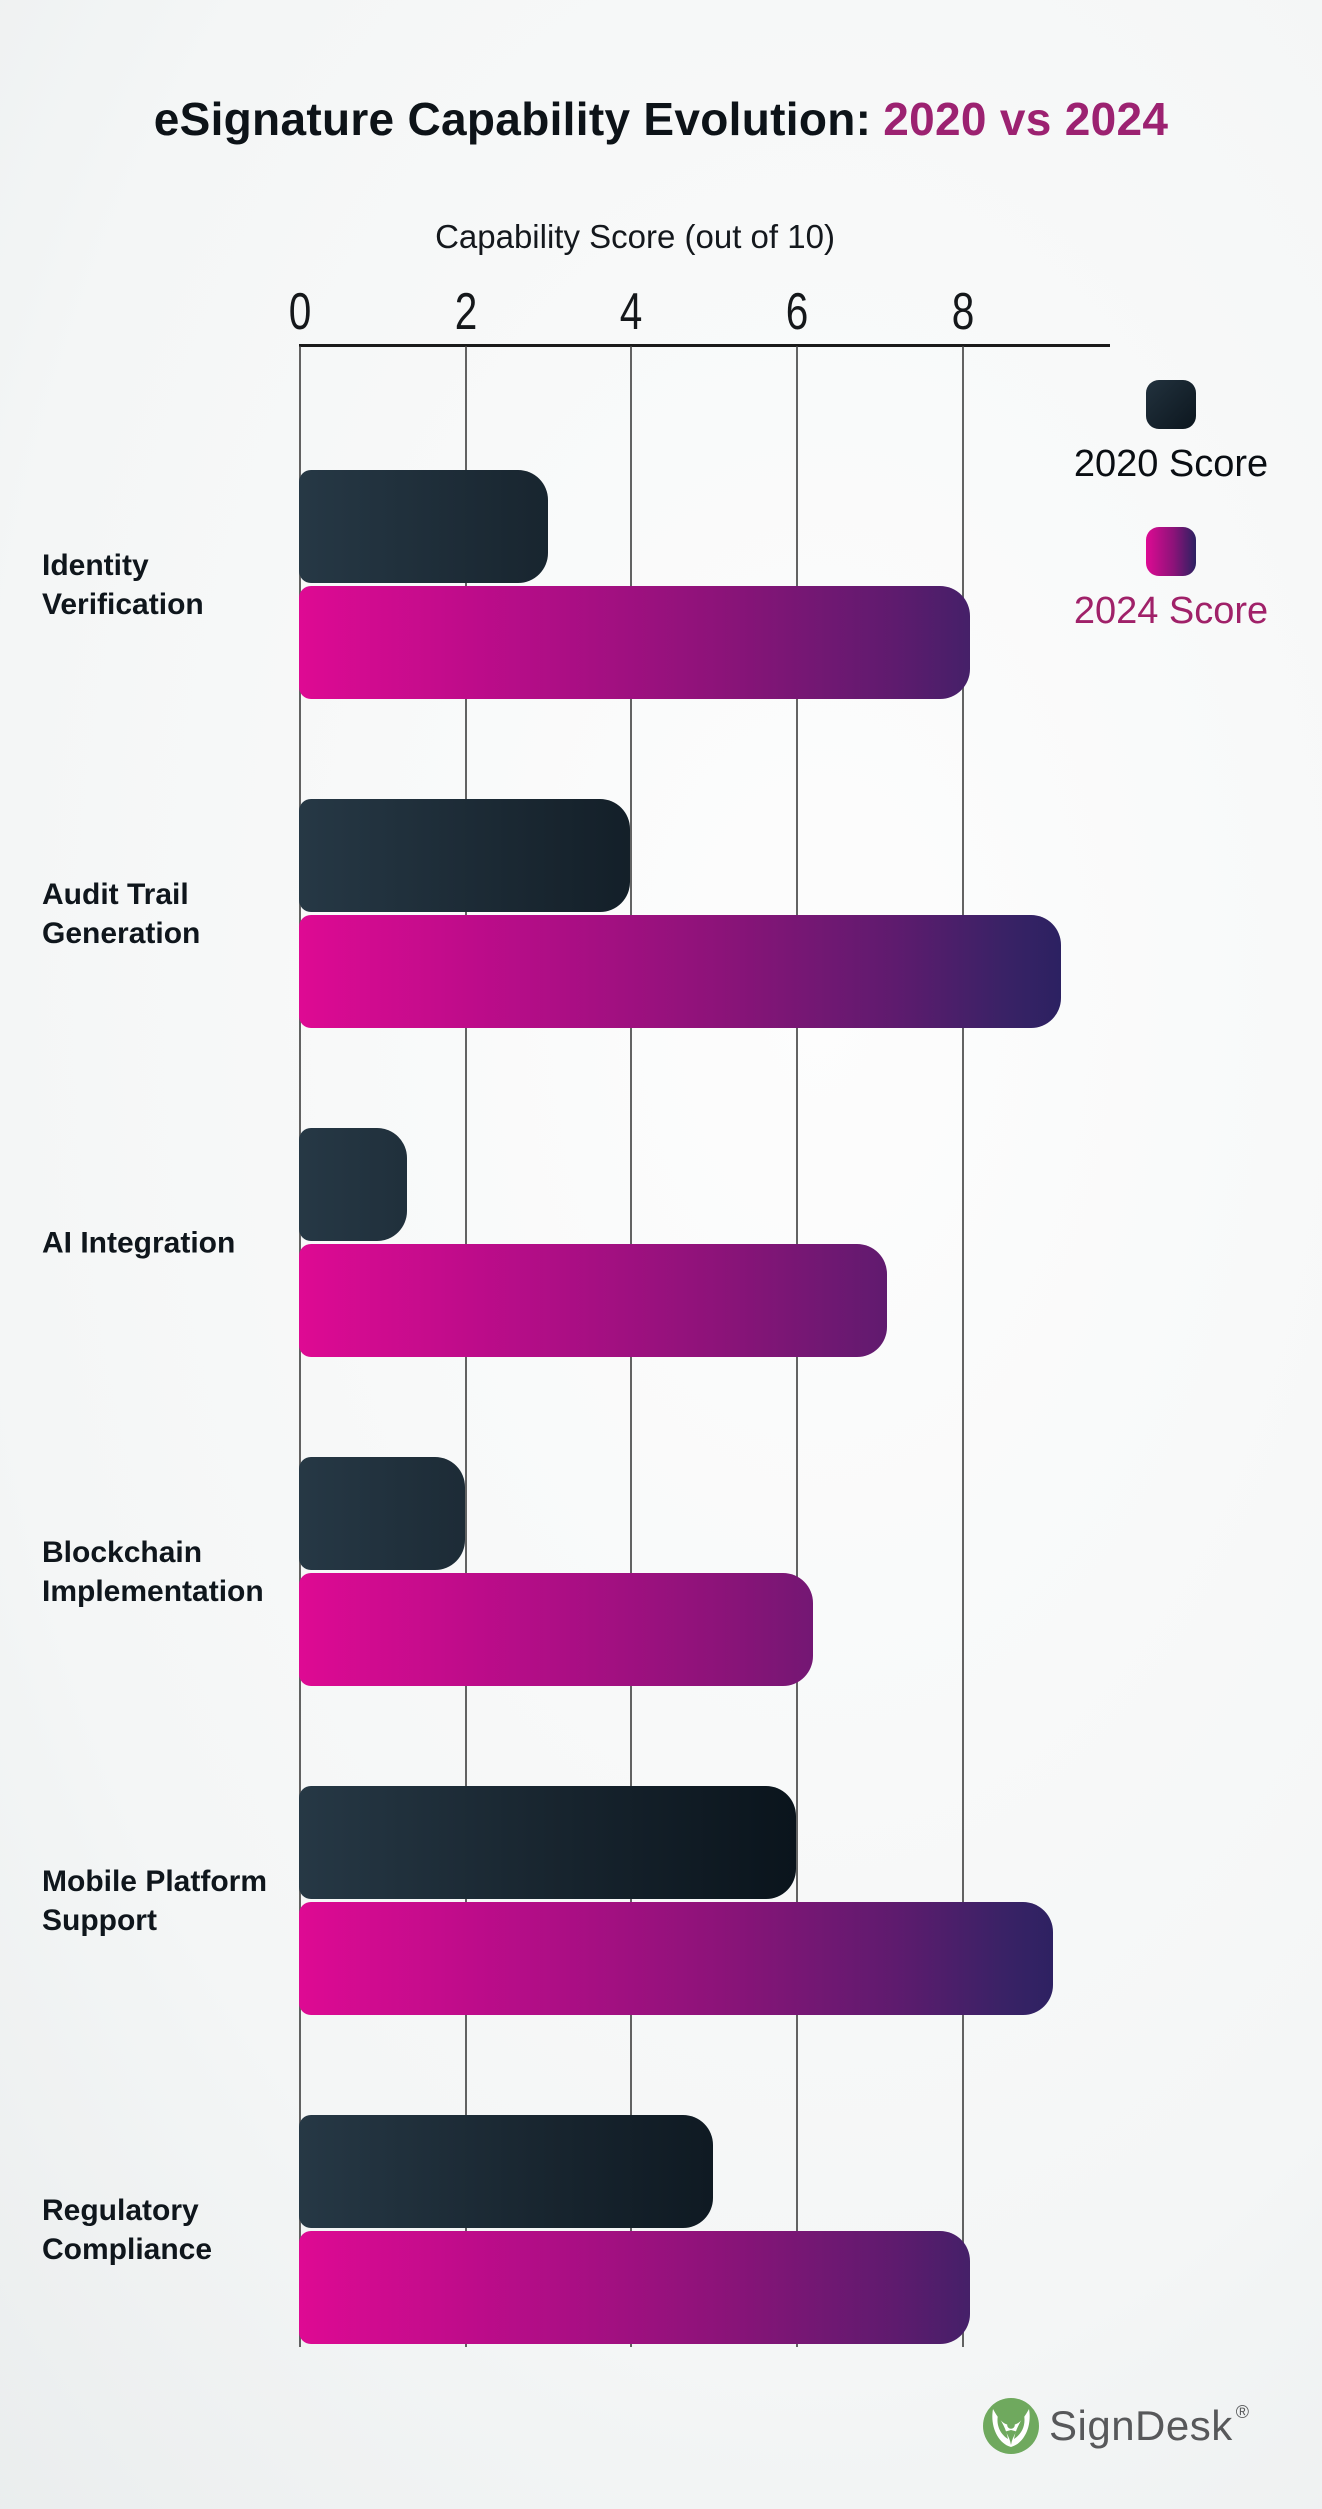 The width and height of the screenshot is (1322, 2509). What do you see at coordinates (1242, 2411) in the screenshot?
I see `registered-trademark: ®` at bounding box center [1242, 2411].